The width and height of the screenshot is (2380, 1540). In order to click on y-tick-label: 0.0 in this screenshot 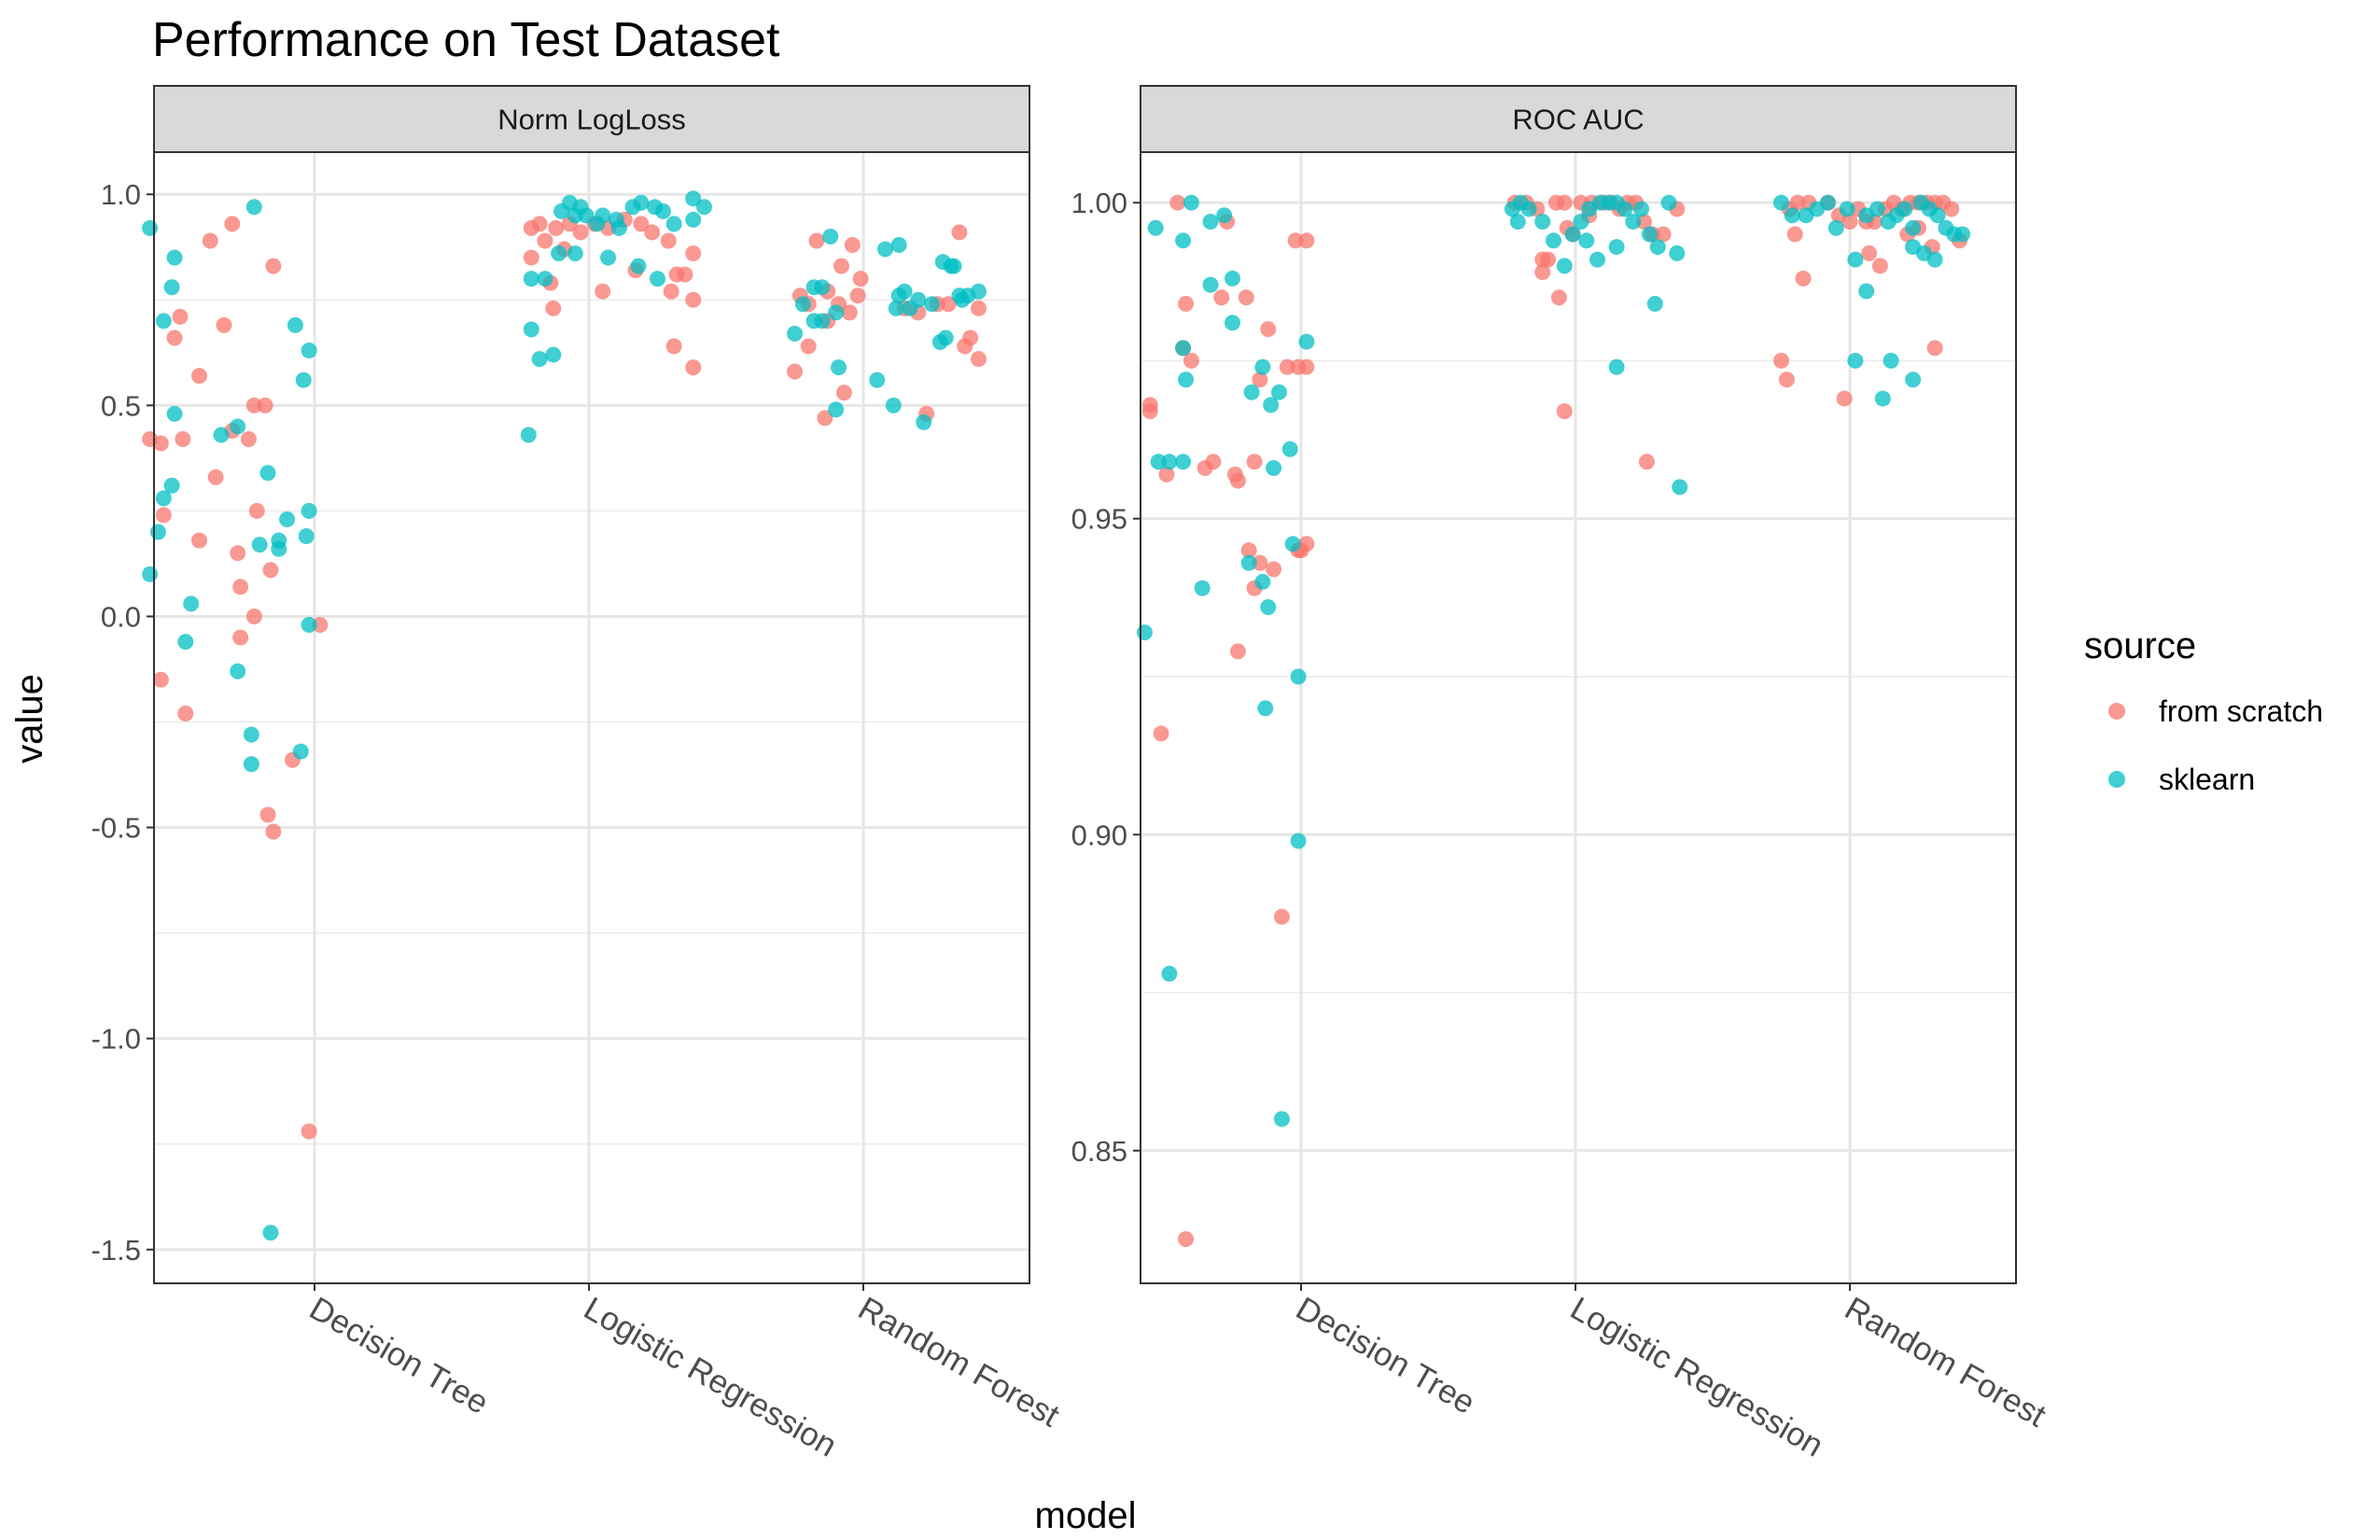, I will do `click(121, 616)`.